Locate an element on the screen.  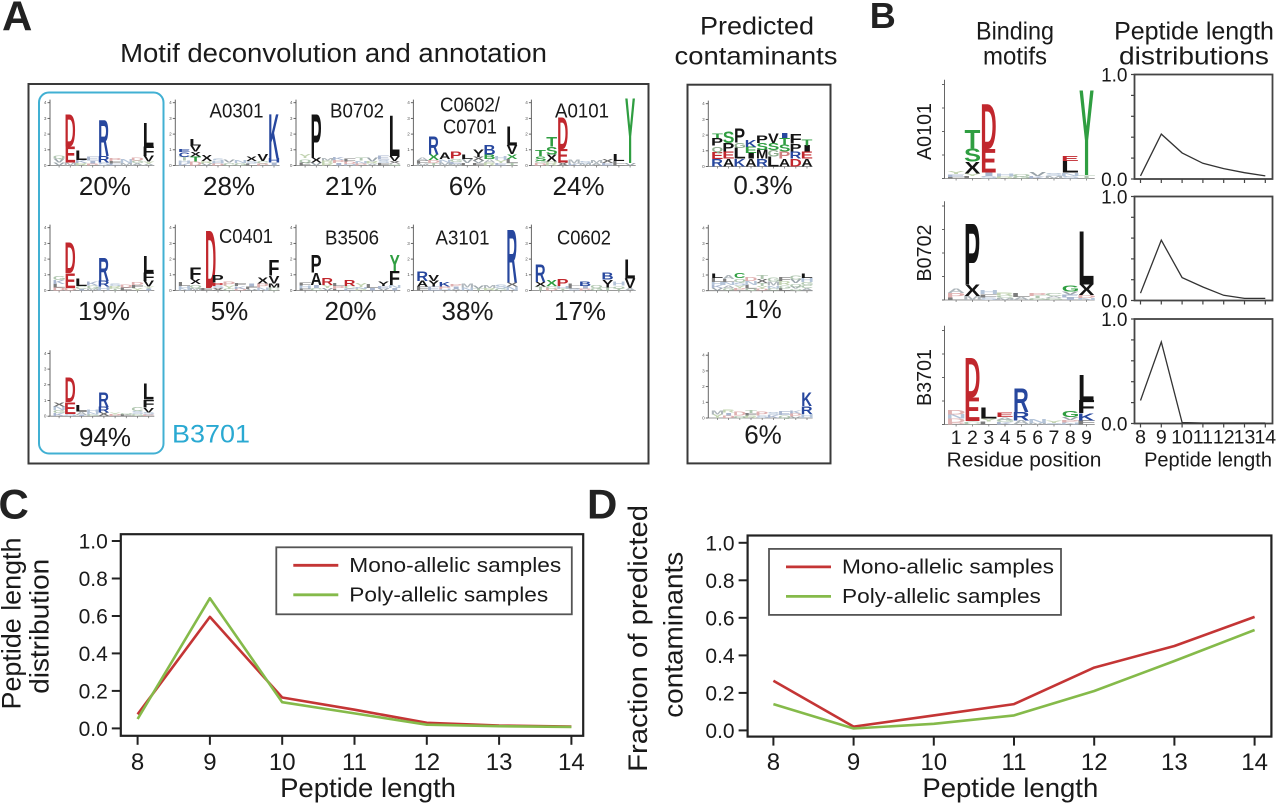
svg-text: 0.2 is located at coordinates (719, 693).